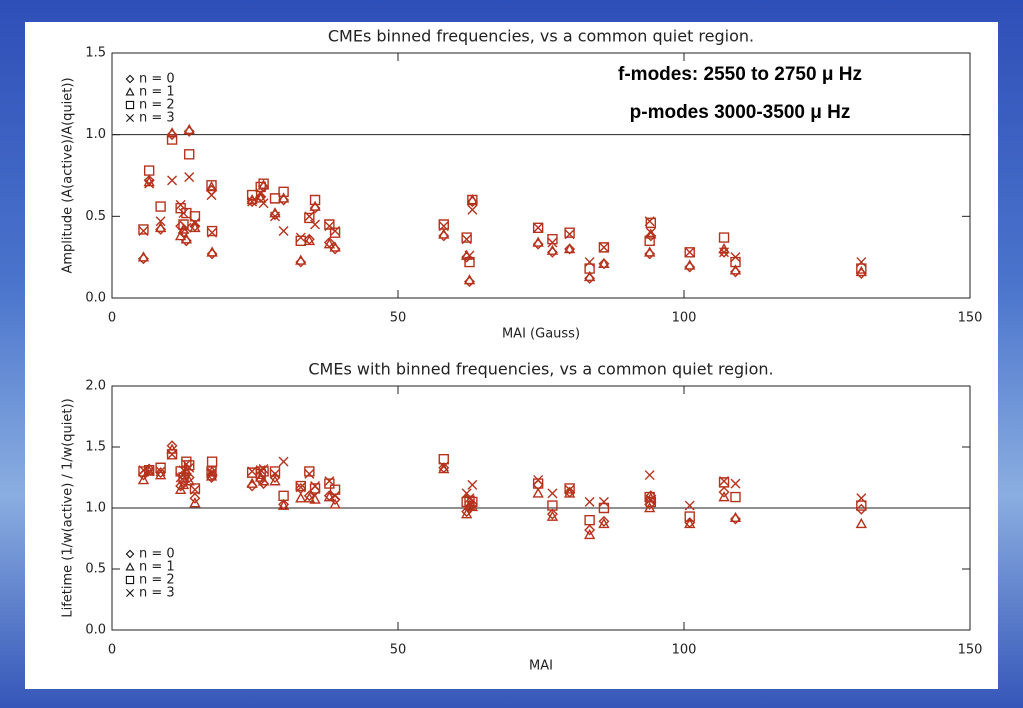  What do you see at coordinates (684, 318) in the screenshot?
I see `x-tick-label: 100` at bounding box center [684, 318].